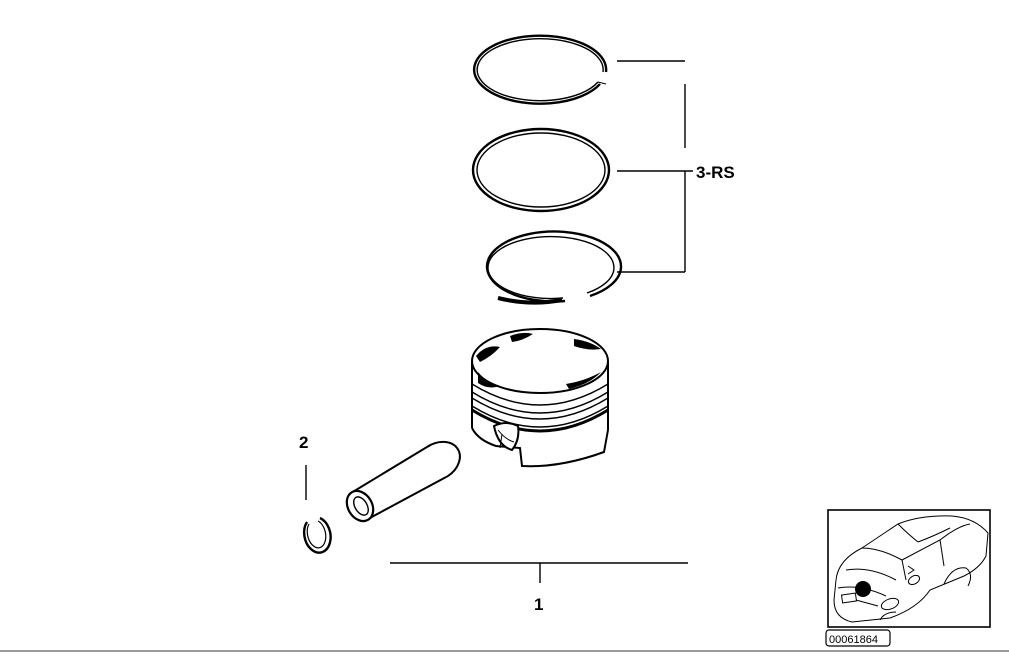  Describe the element at coordinates (538, 604) in the screenshot. I see `callout-piston-set: 1` at that location.